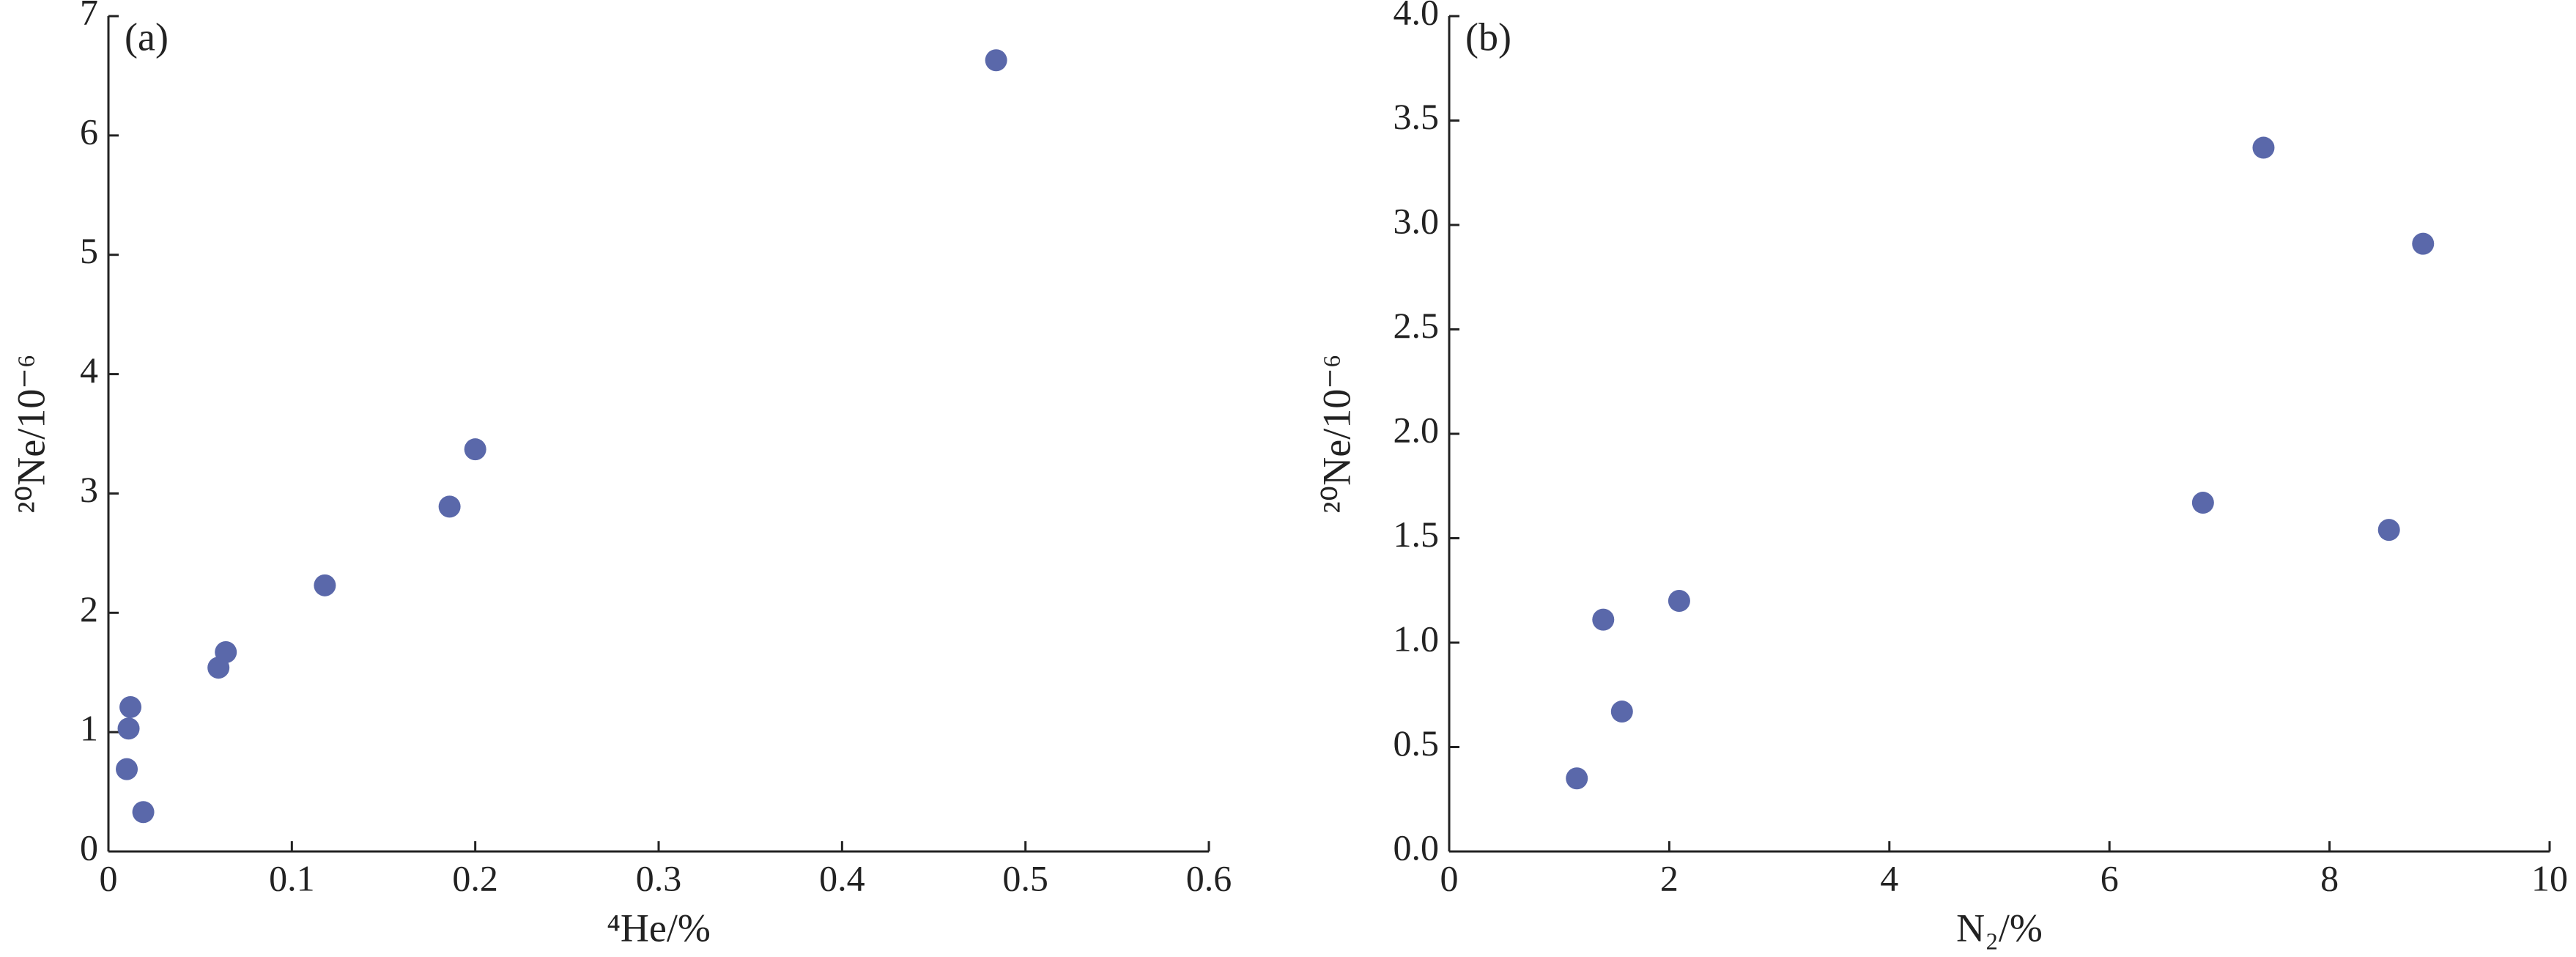 Image resolution: width=2576 pixels, height=957 pixels. I want to click on panel-label: (a), so click(147, 37).